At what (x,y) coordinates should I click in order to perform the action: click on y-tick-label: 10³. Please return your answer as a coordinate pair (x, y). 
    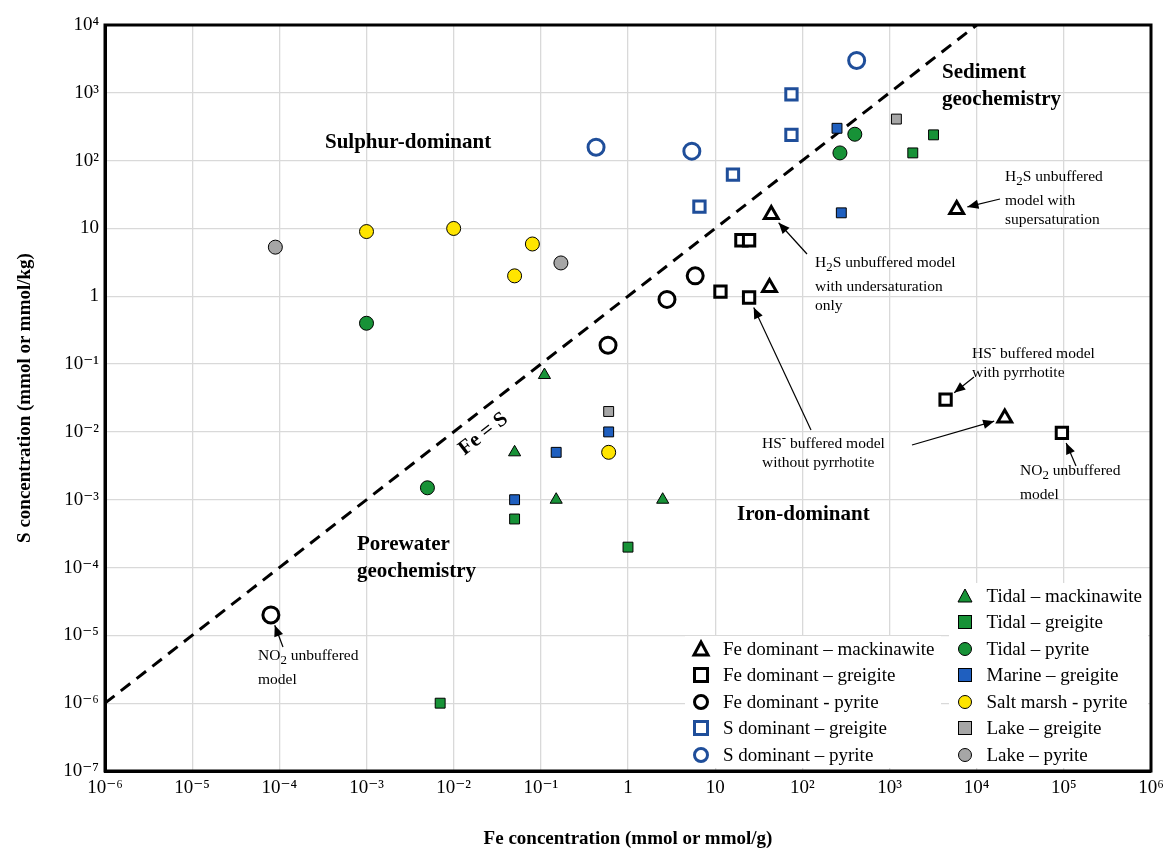
    Looking at the image, I should click on (87, 91).